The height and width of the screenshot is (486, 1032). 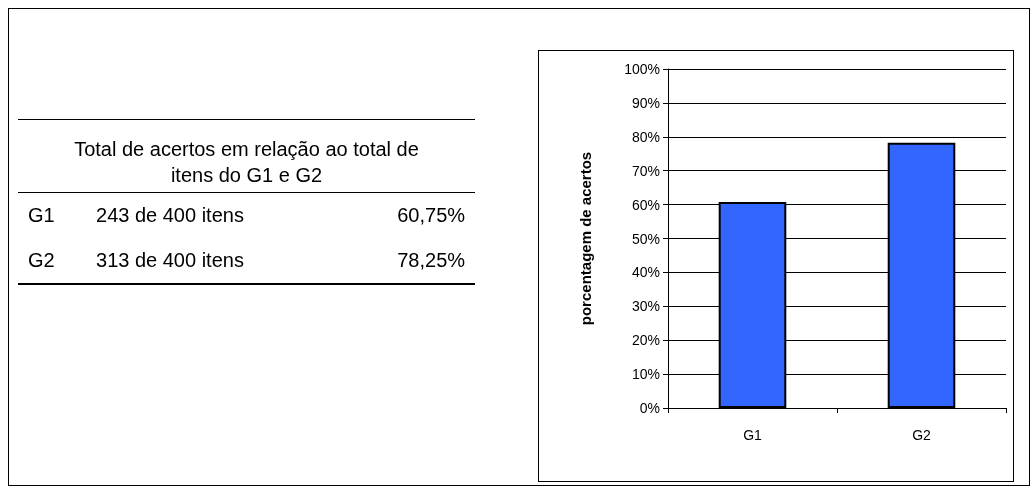 What do you see at coordinates (41, 260) in the screenshot?
I see `text: G2` at bounding box center [41, 260].